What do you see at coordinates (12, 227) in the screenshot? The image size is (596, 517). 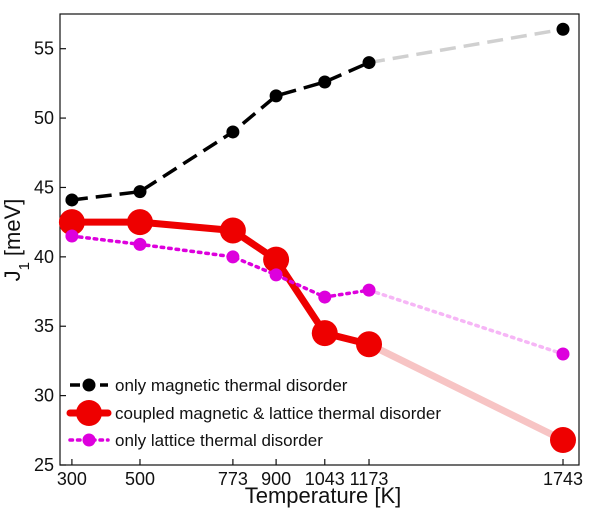 I see `y-axis-label-unit: [meV]` at bounding box center [12, 227].